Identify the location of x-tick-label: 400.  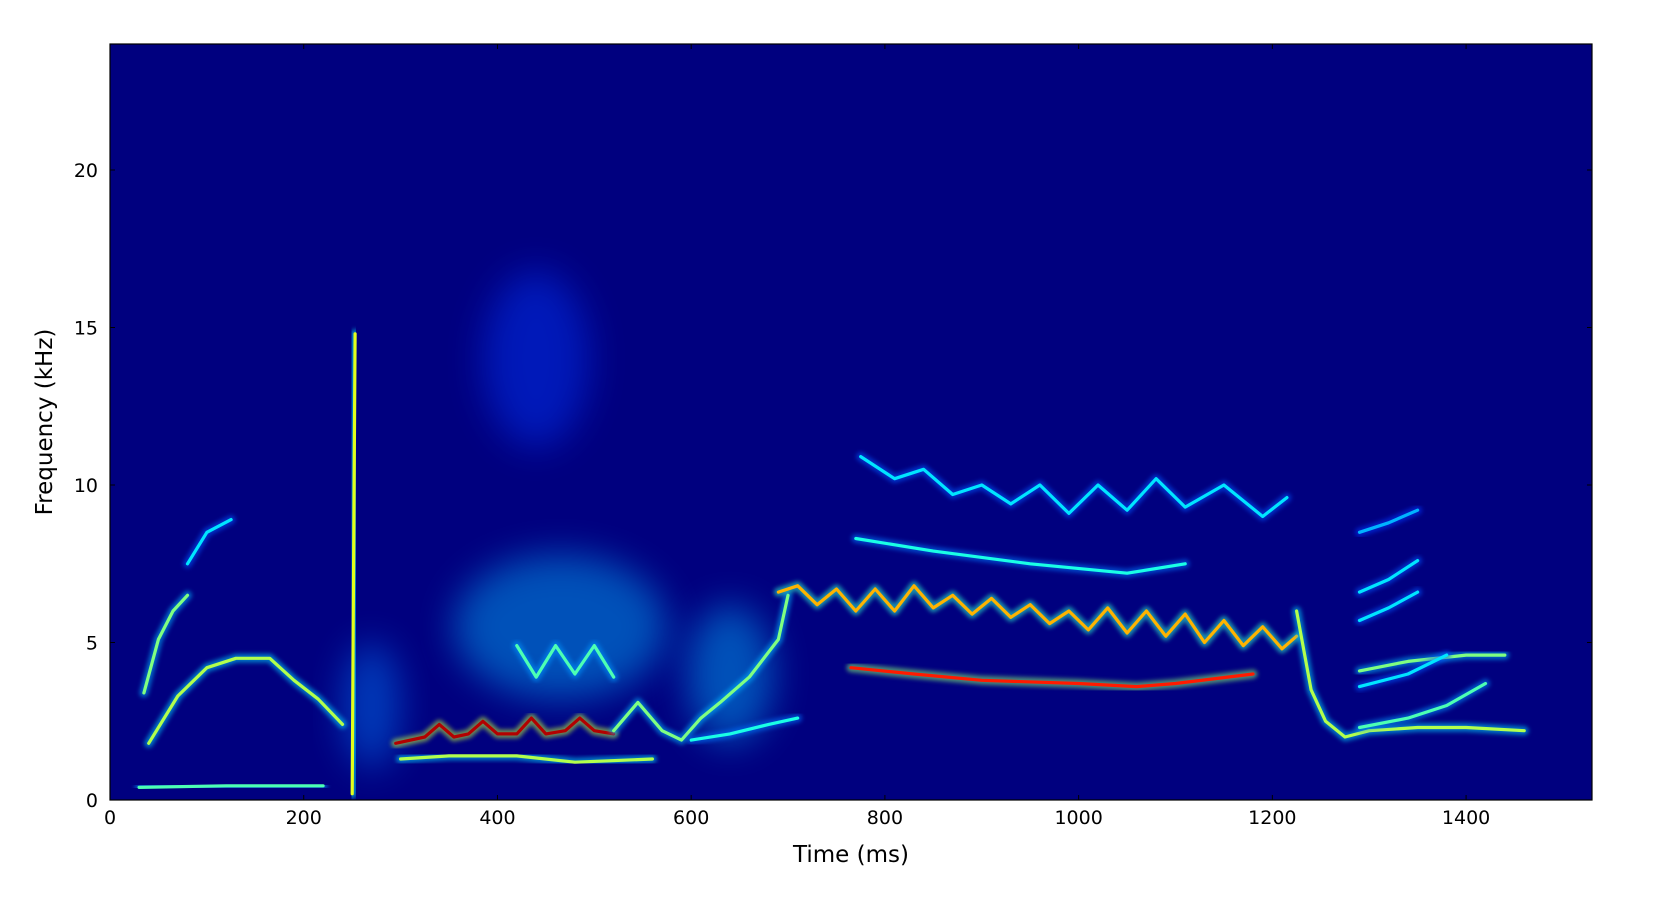
(497, 818).